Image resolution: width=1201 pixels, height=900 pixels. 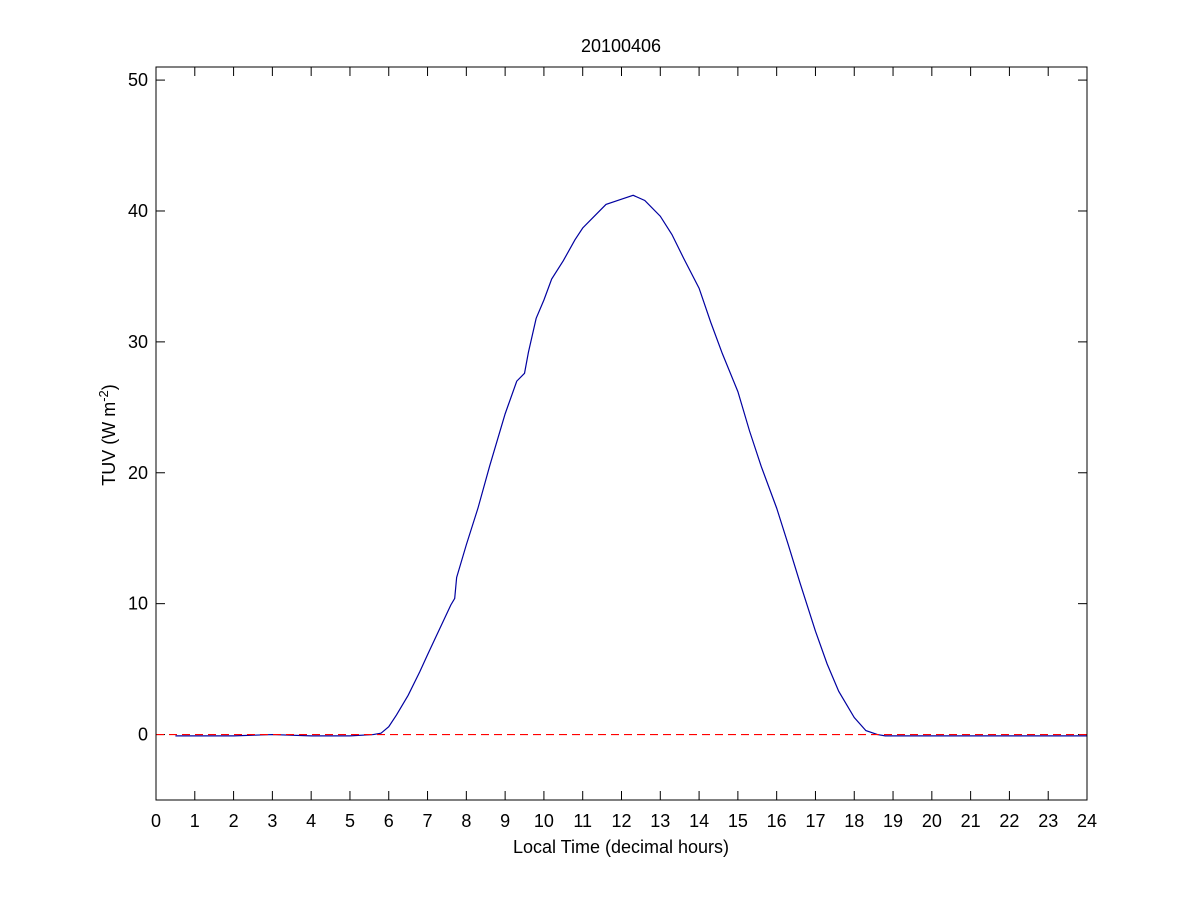 I want to click on x-tick-label: 1, so click(x=195, y=821).